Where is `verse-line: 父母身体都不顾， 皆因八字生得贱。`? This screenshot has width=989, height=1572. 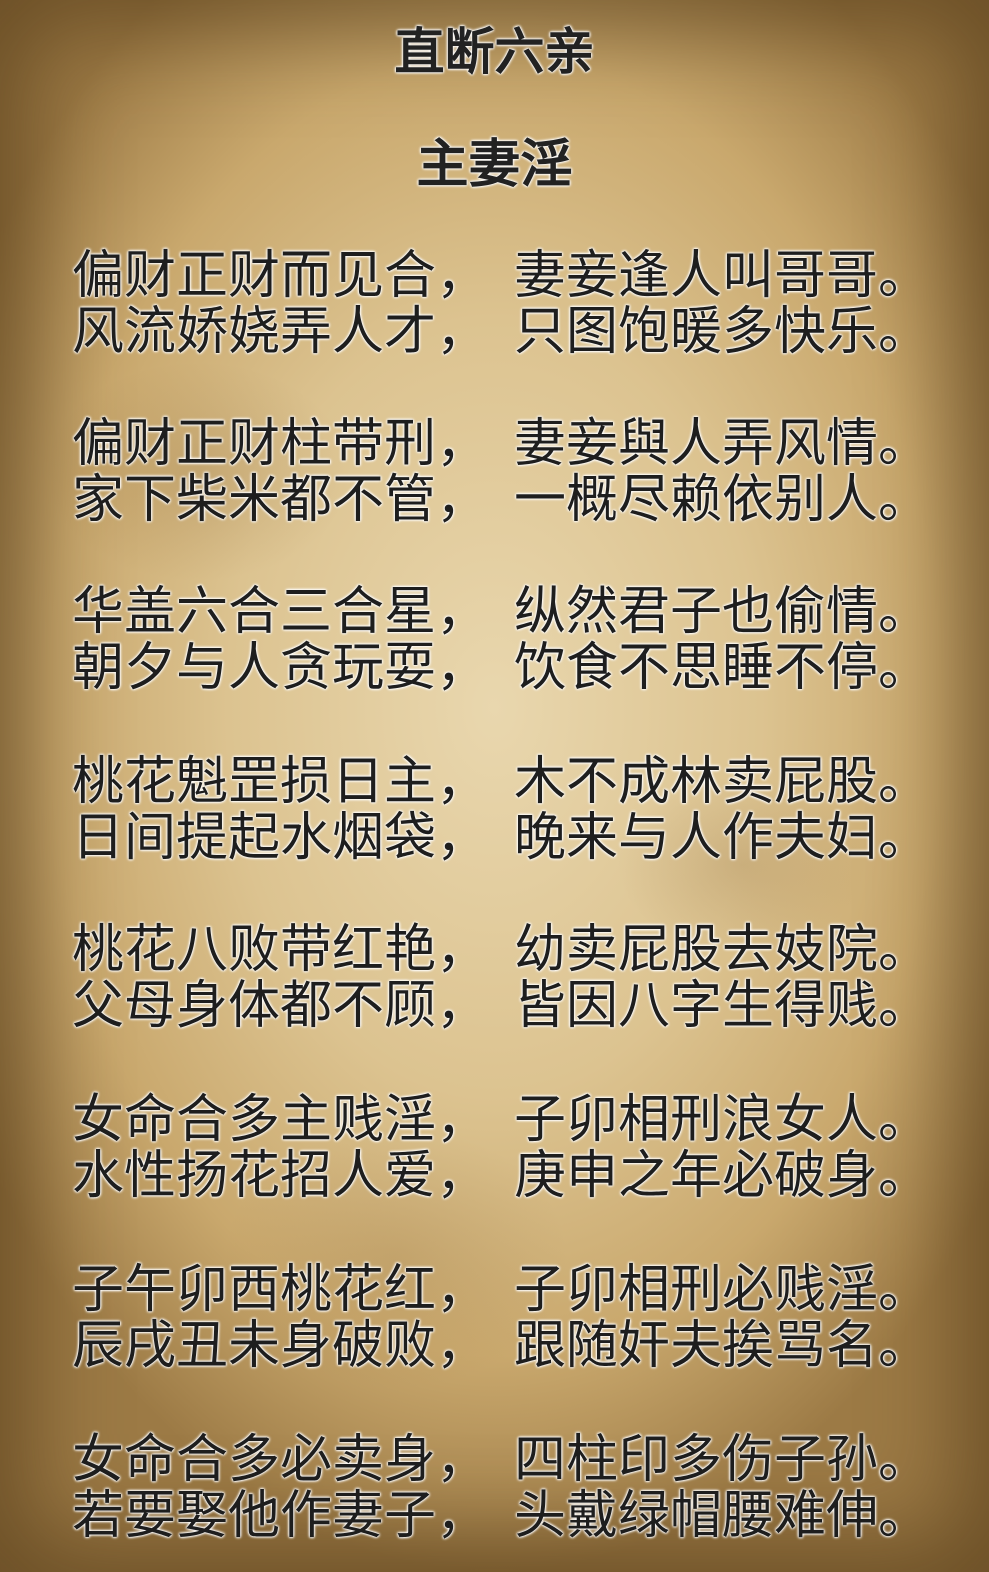 verse-line: 父母身体都不顾， 皆因八字生得贱。 is located at coordinates (502, 1006).